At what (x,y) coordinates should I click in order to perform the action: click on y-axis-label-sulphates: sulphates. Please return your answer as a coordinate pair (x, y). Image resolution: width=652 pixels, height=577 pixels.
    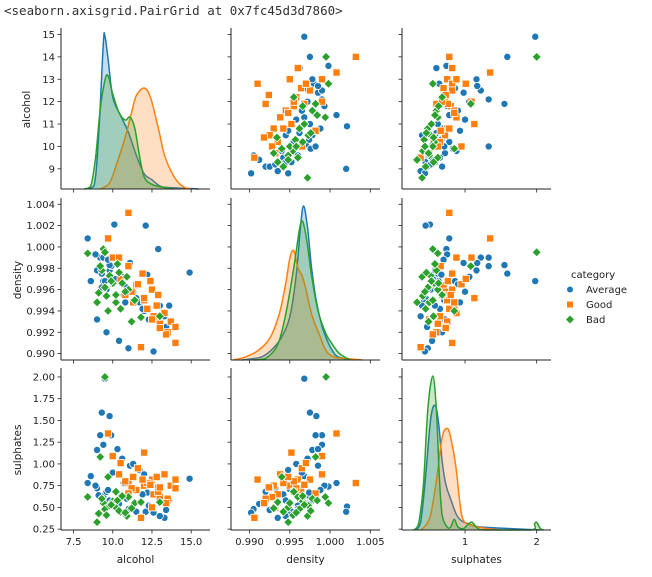
    Looking at the image, I should click on (18, 450).